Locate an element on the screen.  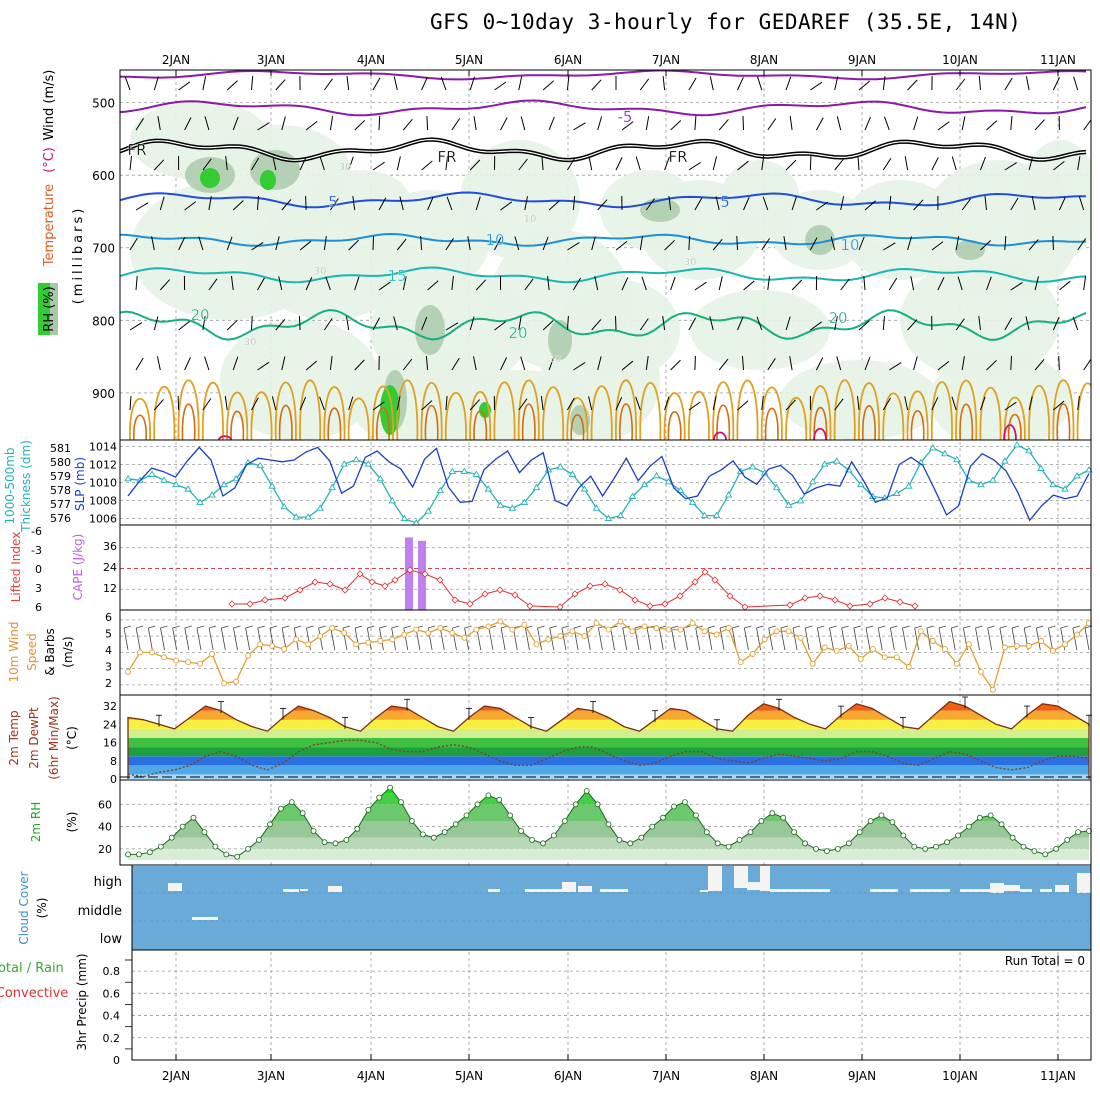
thickness-tick: 577 is located at coordinates (60, 504).